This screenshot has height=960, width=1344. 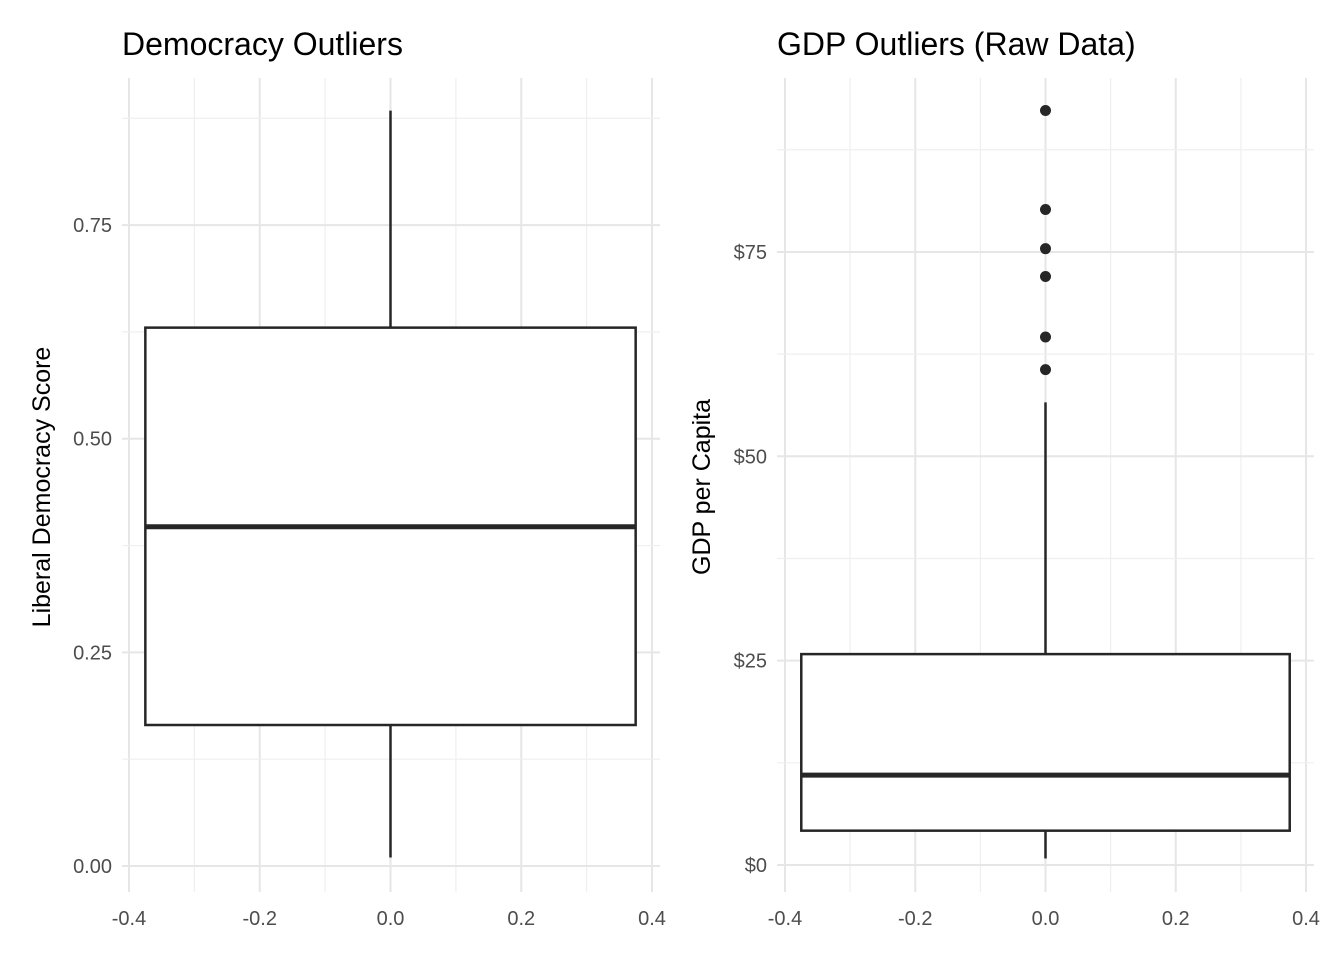 What do you see at coordinates (702, 487) in the screenshot?
I see `y-axis-label: GDP per Capita` at bounding box center [702, 487].